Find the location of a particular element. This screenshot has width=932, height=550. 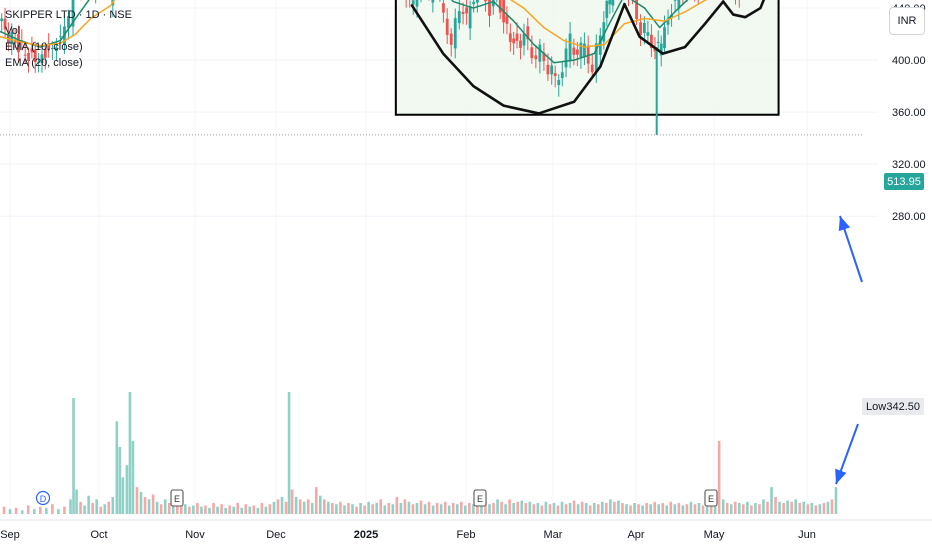

symbol-title: SKIPPER LTD · 1D · NSE is located at coordinates (68, 15).